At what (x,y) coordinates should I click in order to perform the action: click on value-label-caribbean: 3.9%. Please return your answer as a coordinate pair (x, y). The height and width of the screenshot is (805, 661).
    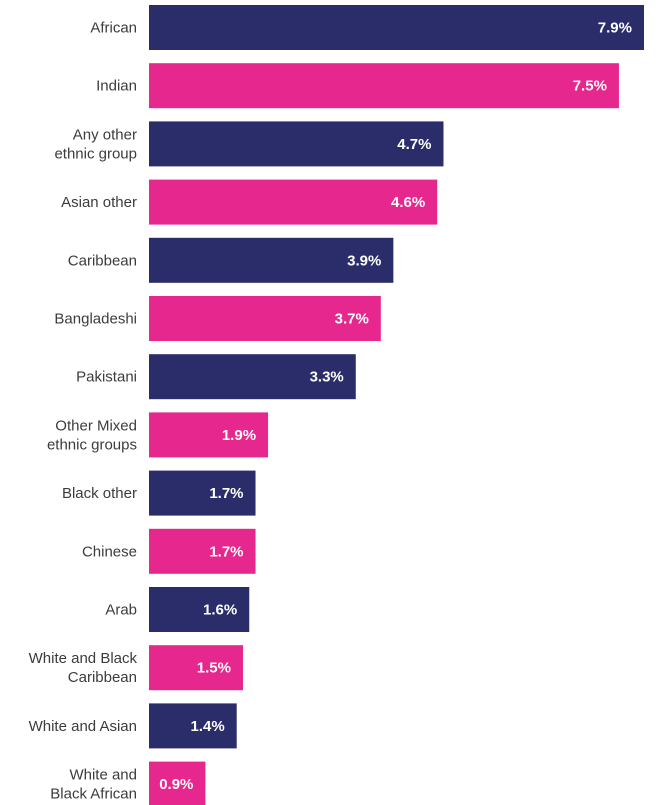
    Looking at the image, I should click on (364, 260).